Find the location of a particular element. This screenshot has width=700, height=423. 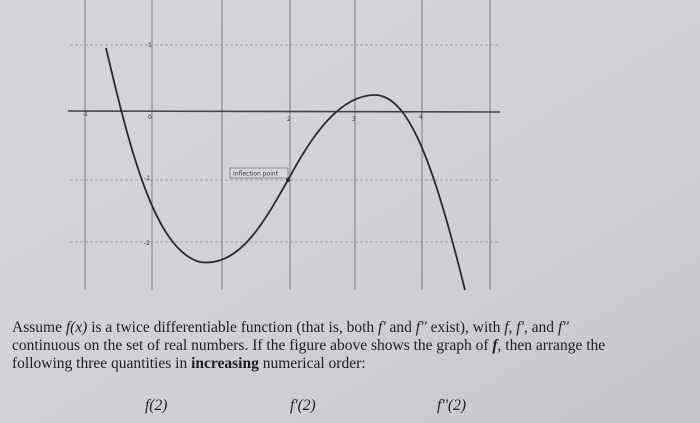

text-segment: f, f' is located at coordinates (514, 327).